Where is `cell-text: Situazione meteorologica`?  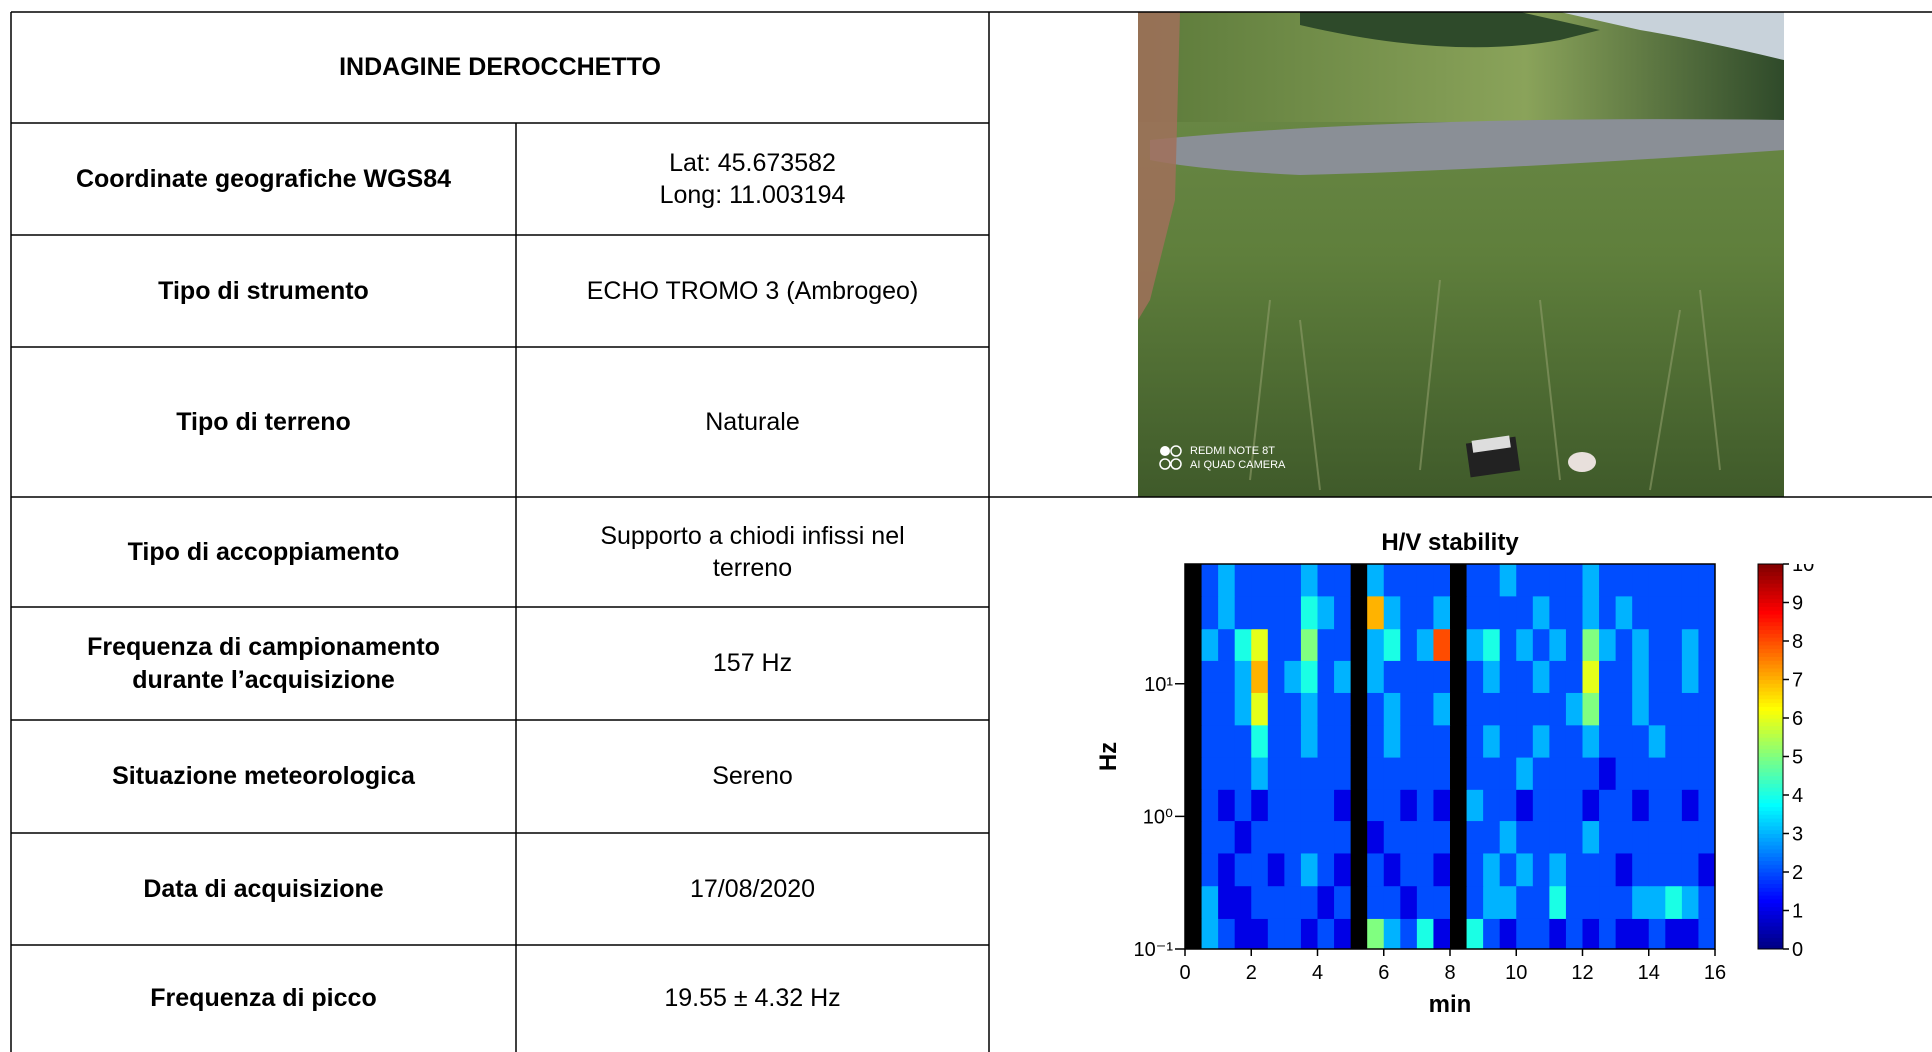
cell-text: Situazione meteorologica is located at coordinates (263, 776).